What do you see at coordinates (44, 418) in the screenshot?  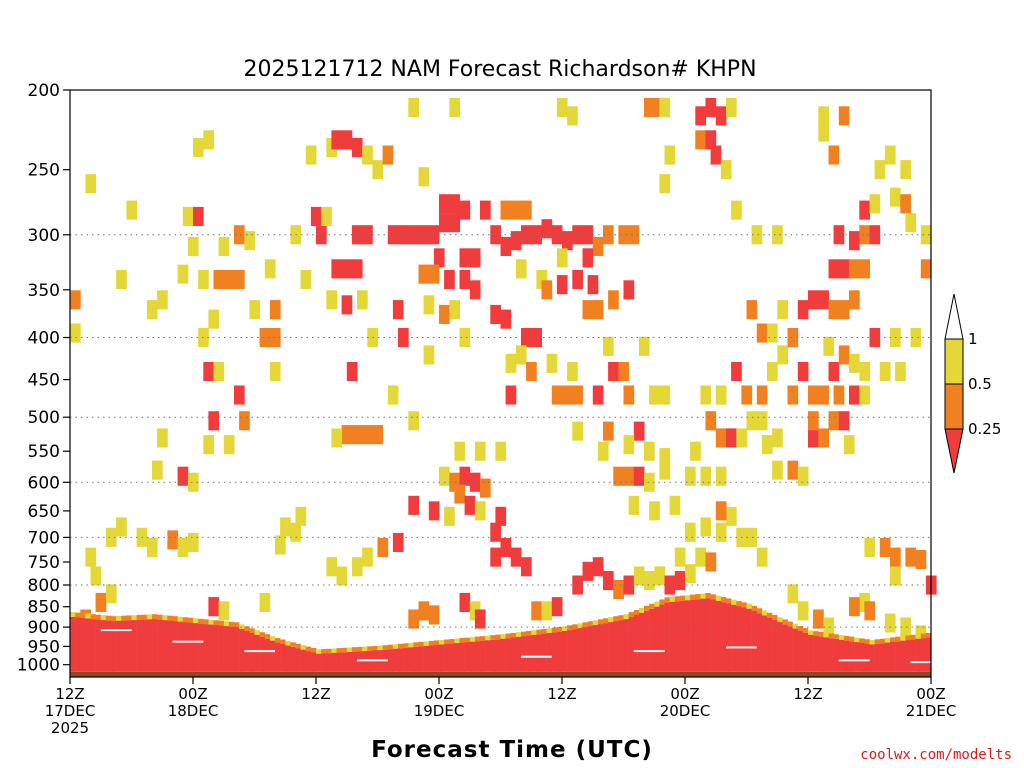 I see `y-tick-label: 500` at bounding box center [44, 418].